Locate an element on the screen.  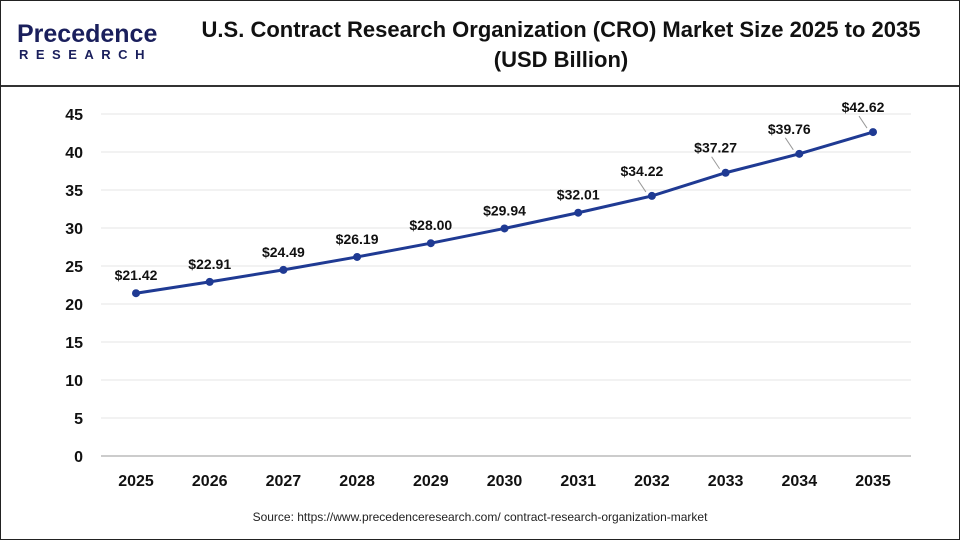
y-tick-label: 20 is located at coordinates (74, 305).